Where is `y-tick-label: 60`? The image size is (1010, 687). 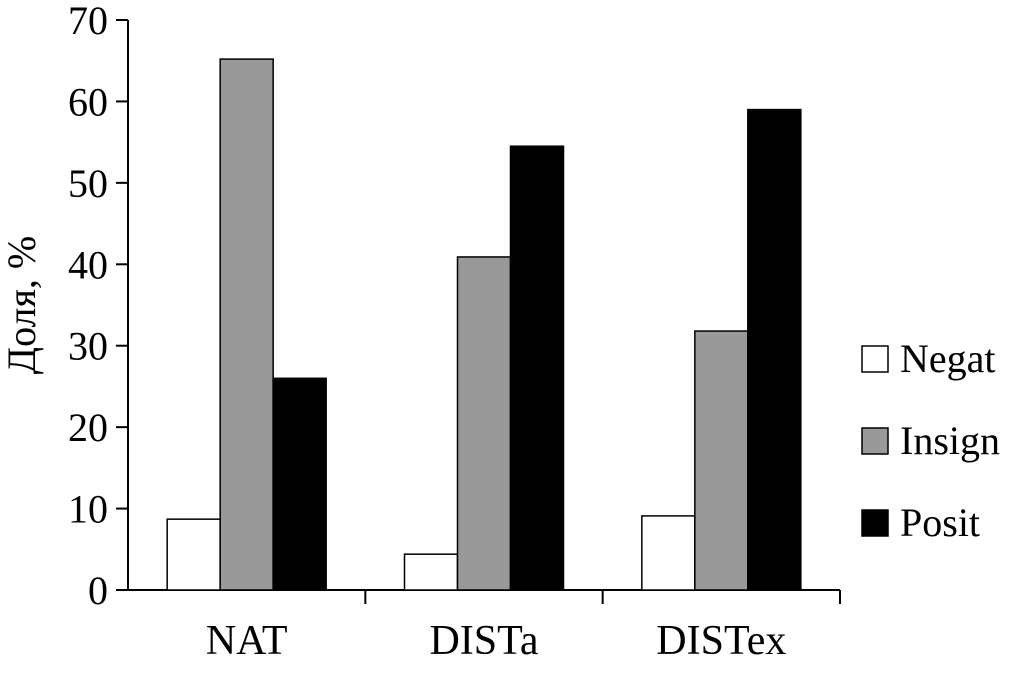
y-tick-label: 60 is located at coordinates (88, 101).